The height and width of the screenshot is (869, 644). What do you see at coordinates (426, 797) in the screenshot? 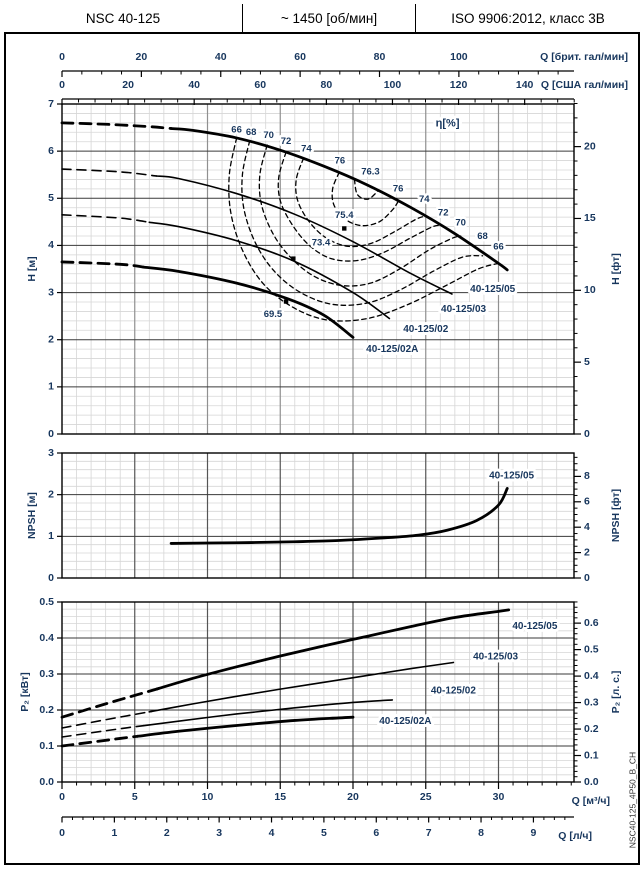
I see `svg-text: 25` at bounding box center [426, 797].